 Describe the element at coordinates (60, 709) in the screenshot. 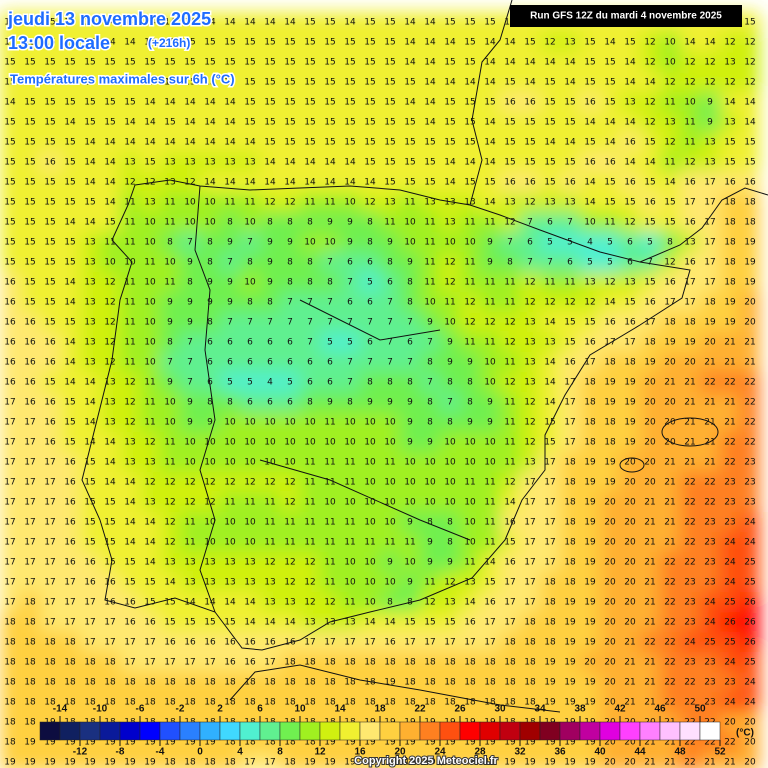

I see `legend-tick-label: -14` at that location.